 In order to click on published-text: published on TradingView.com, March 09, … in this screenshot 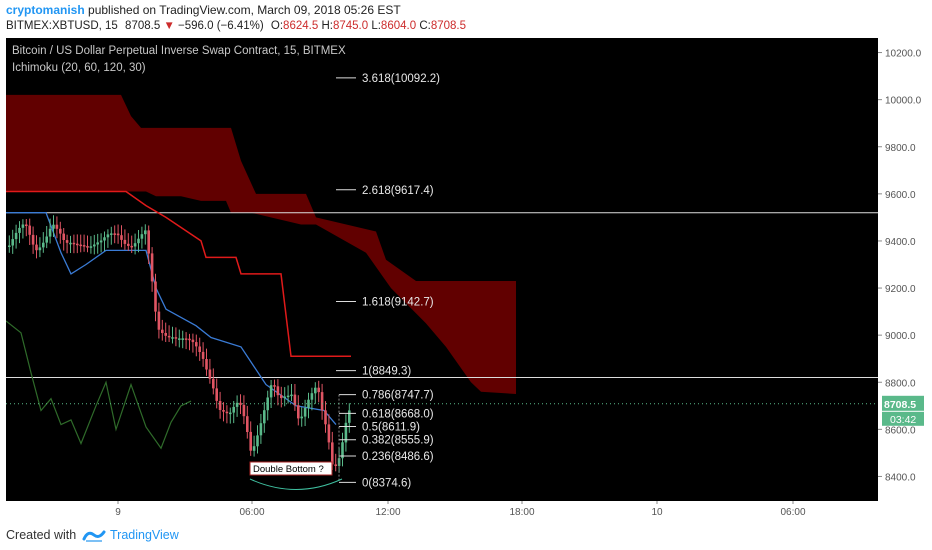, I will do `click(242, 10)`.